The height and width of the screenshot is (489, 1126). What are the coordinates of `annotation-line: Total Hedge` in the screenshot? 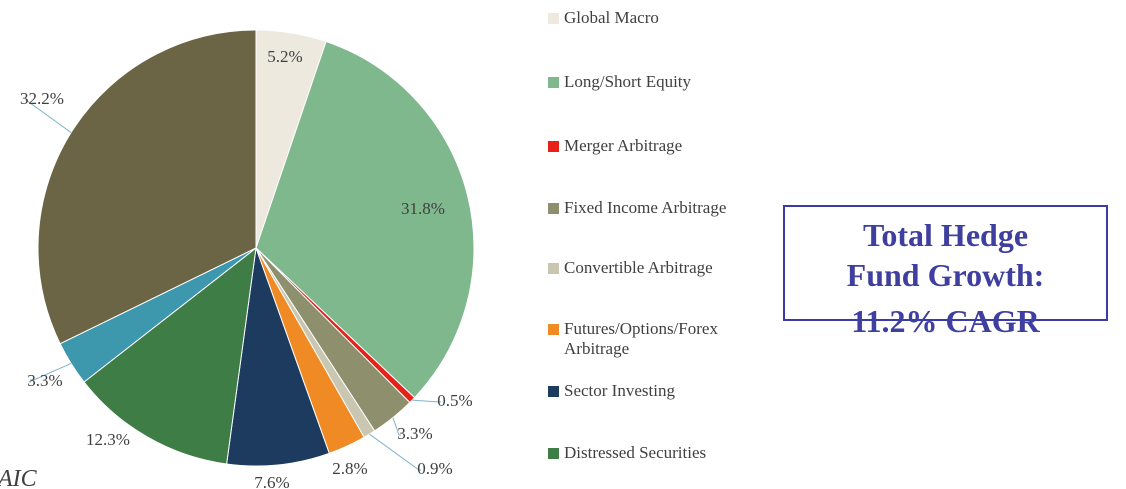 It's located at (945, 235).